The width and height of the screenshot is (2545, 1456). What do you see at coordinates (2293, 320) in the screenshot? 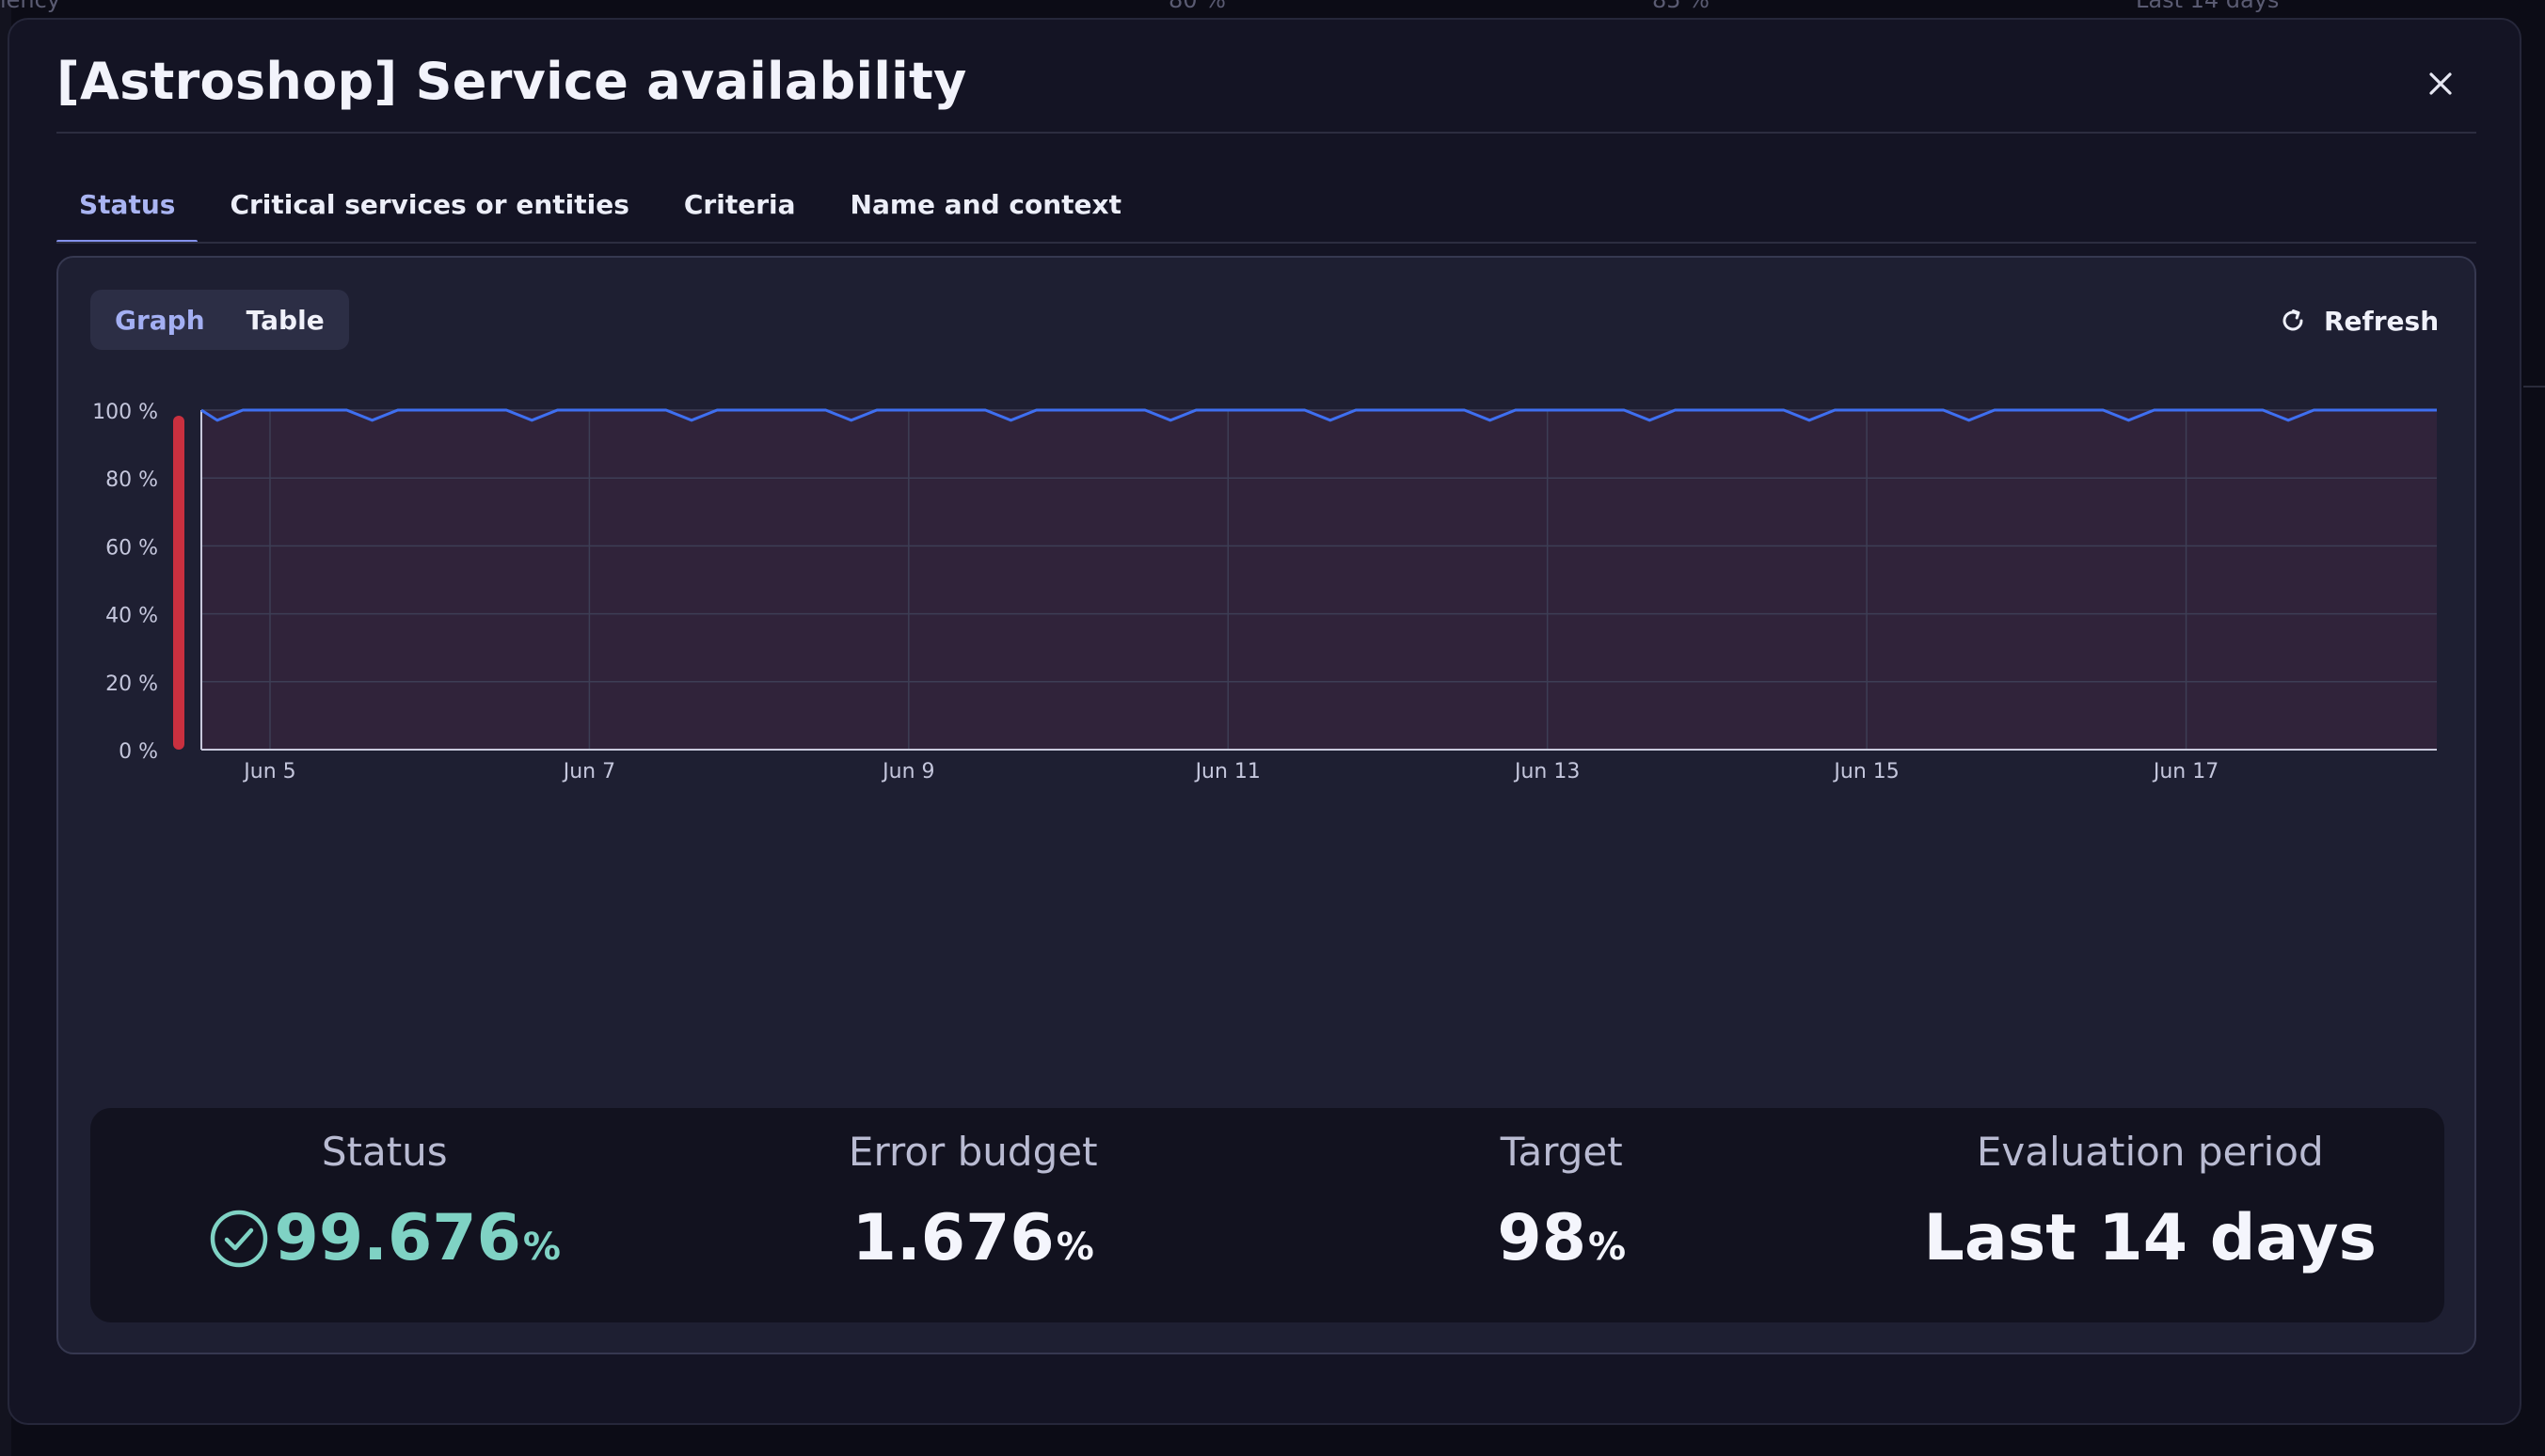
I see `refresh-icon` at bounding box center [2293, 320].